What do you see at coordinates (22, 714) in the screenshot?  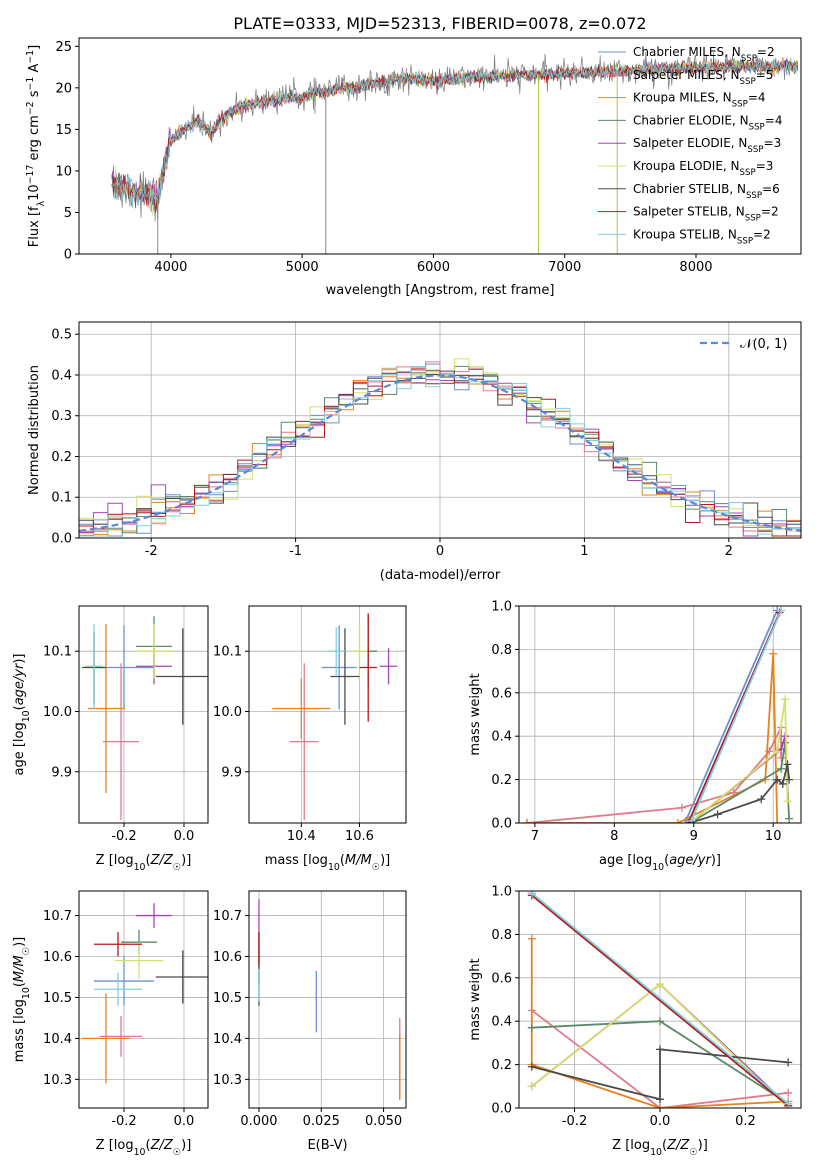 I see `y-axis-label: age [log10(age/yr)]` at bounding box center [22, 714].